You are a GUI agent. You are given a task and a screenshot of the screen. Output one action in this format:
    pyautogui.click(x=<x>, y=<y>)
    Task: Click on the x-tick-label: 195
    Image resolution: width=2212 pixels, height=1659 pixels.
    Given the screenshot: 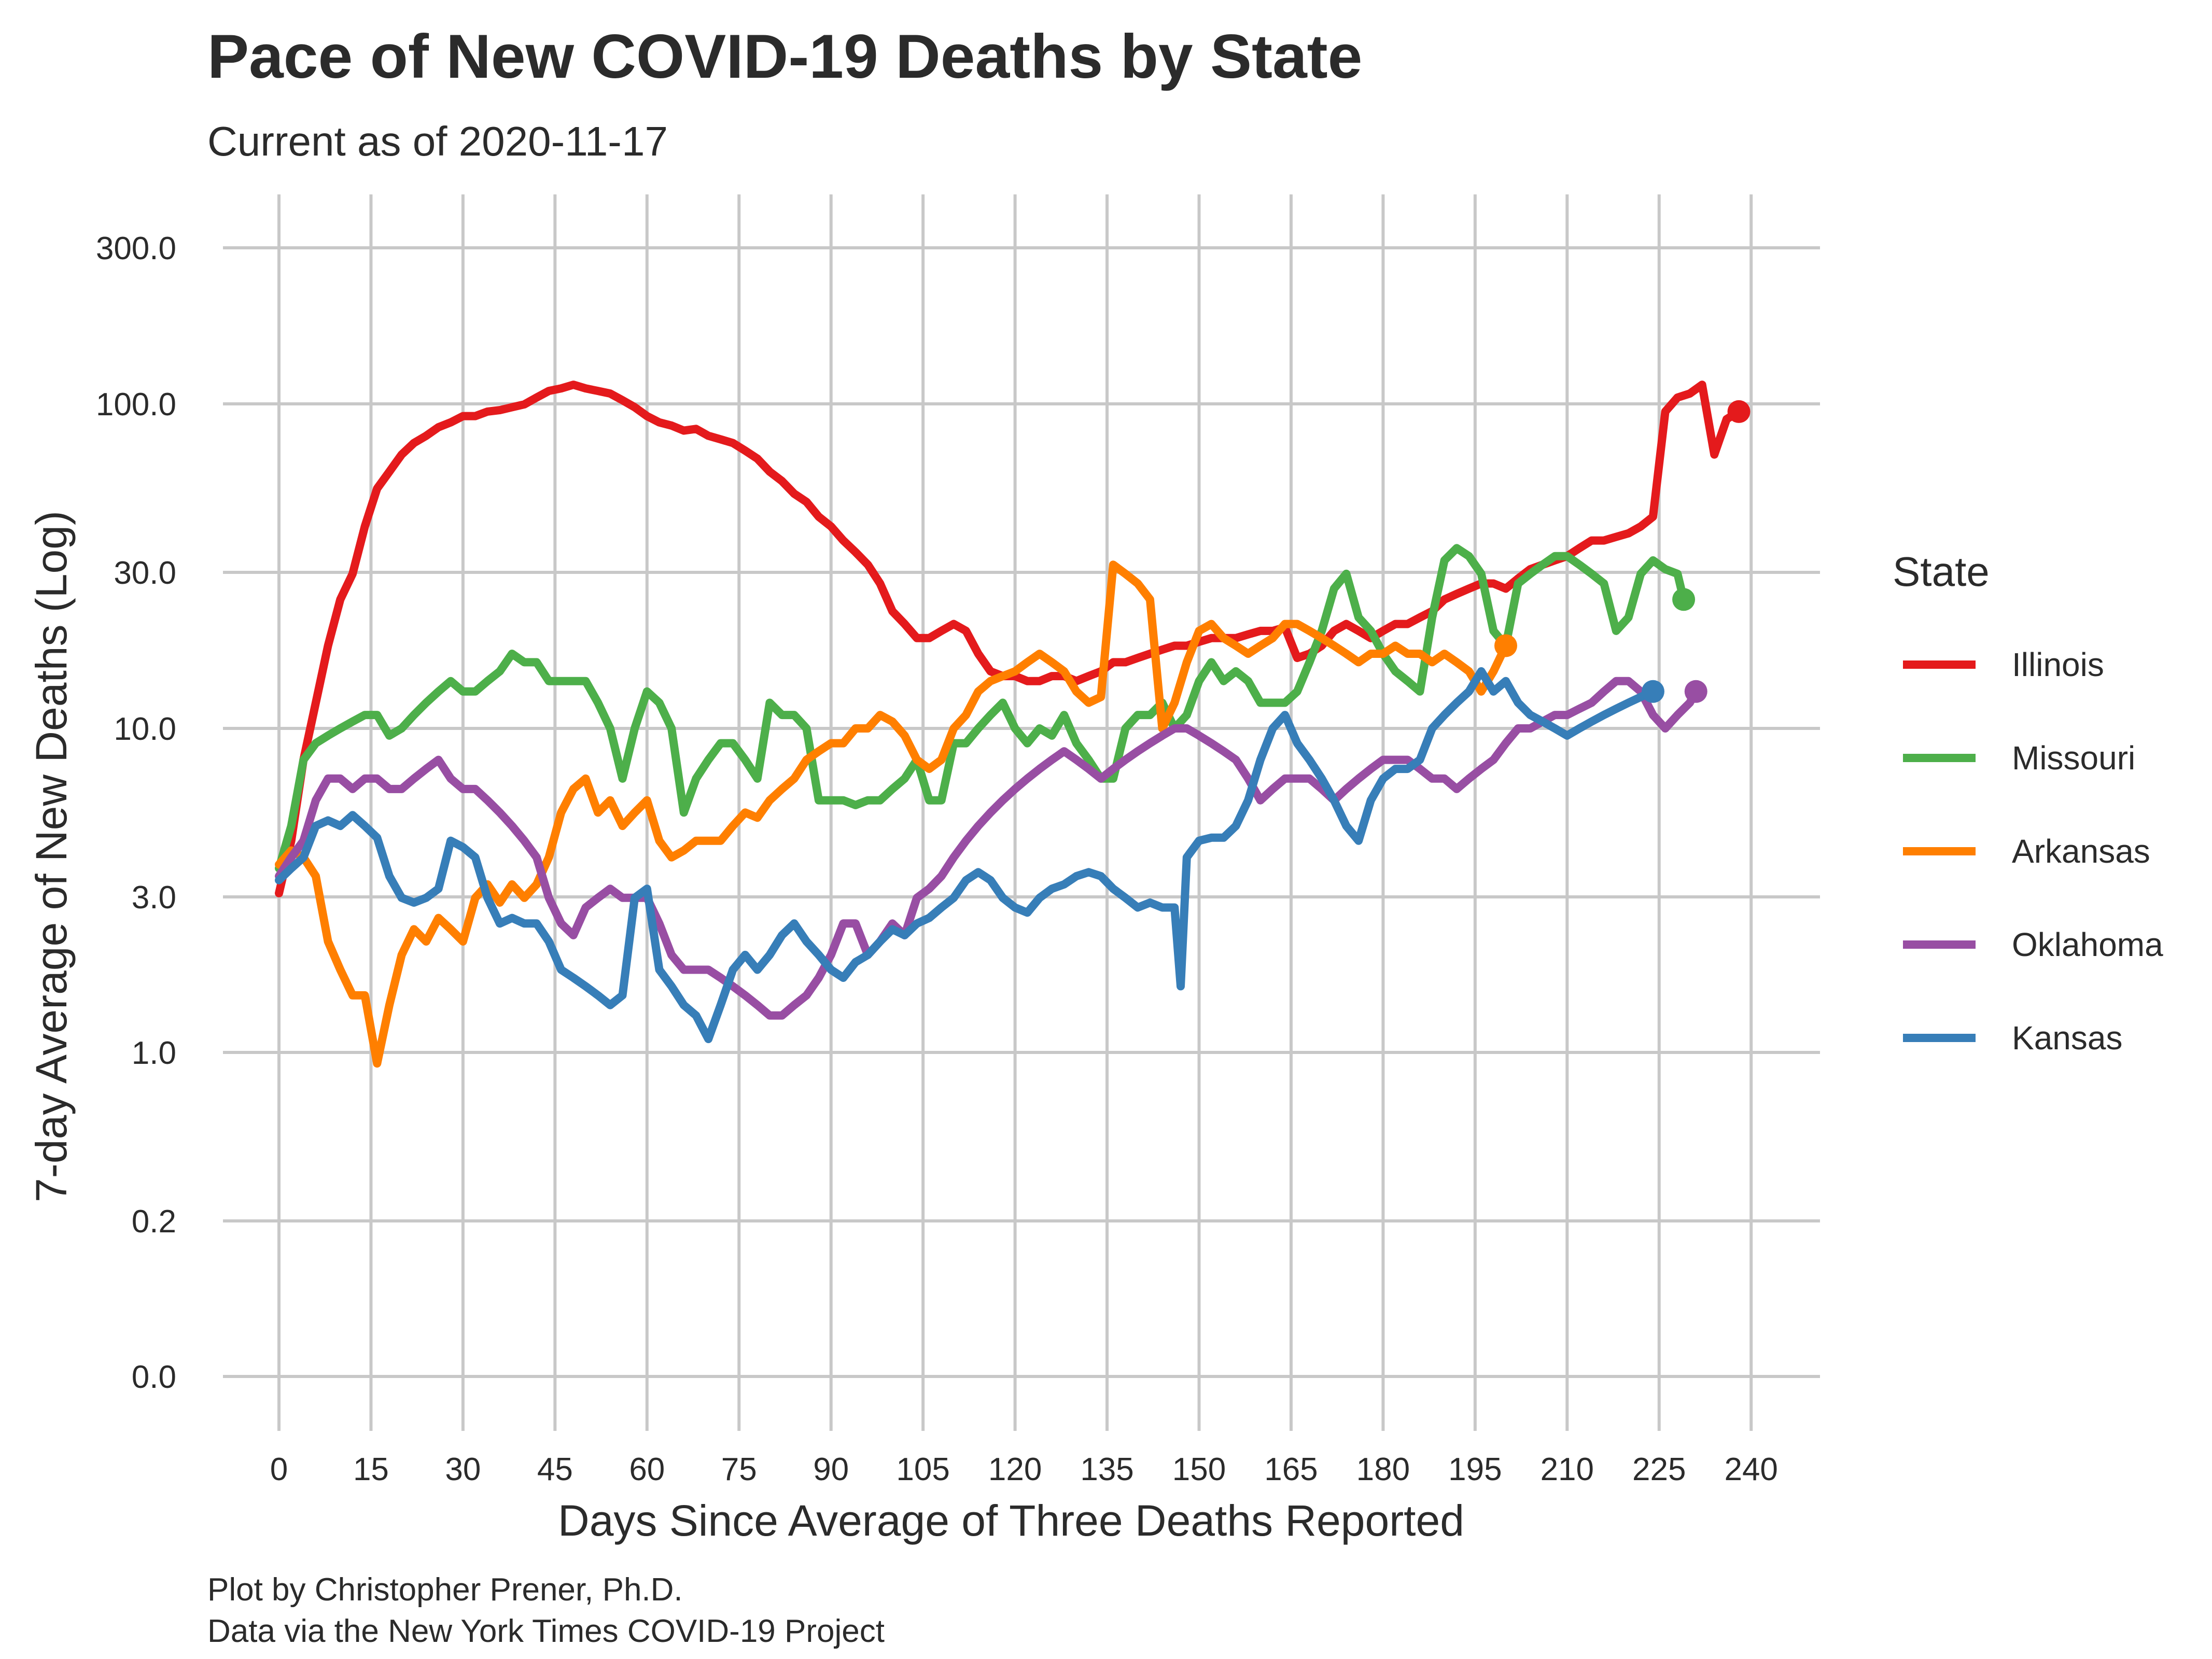 What is the action you would take?
    pyautogui.click(x=1475, y=1469)
    